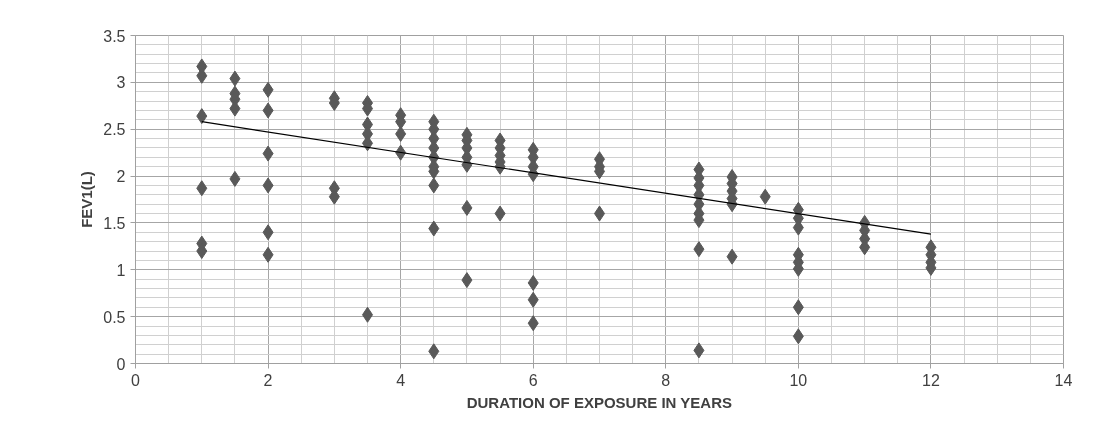 The image size is (1097, 443). Describe the element at coordinates (121, 364) in the screenshot. I see `y-tick-label: 0` at that location.